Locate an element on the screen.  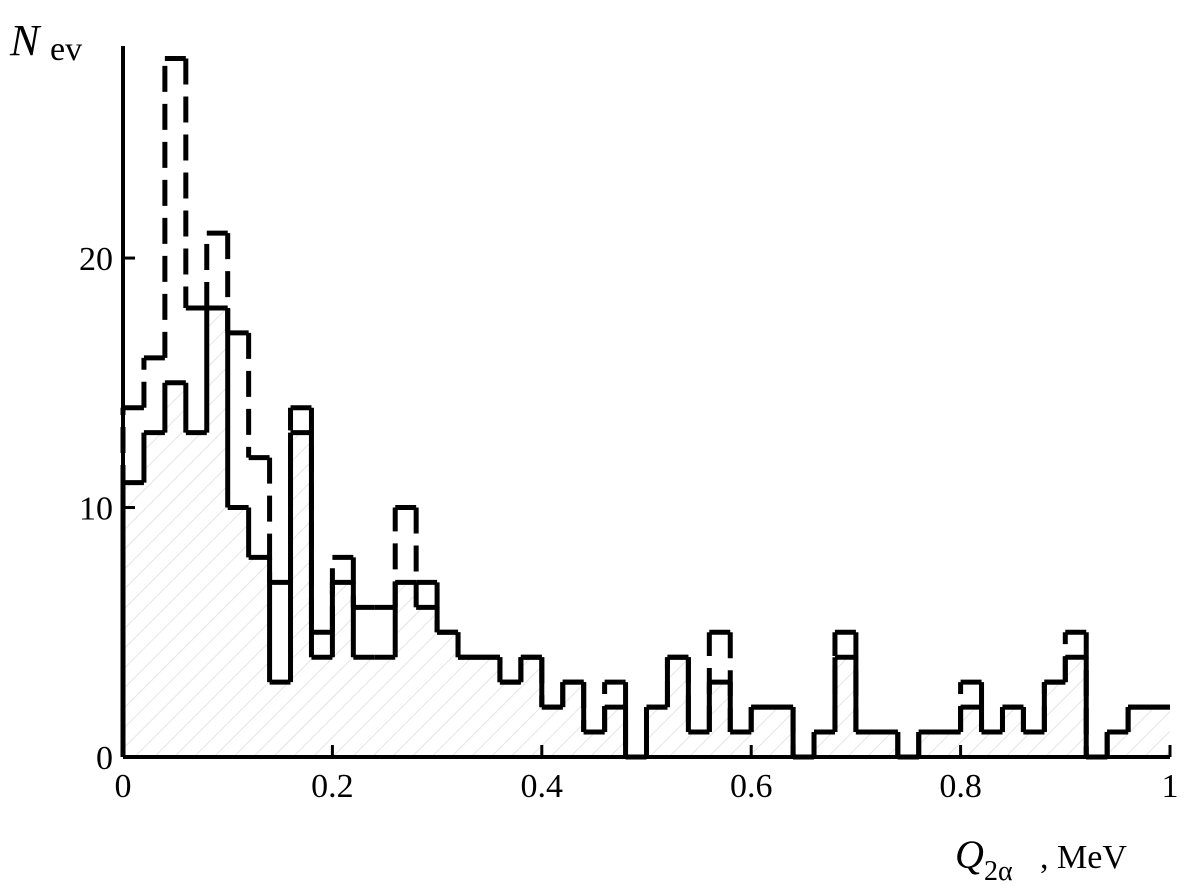
x-tick-label: 0.8 is located at coordinates (960, 786).